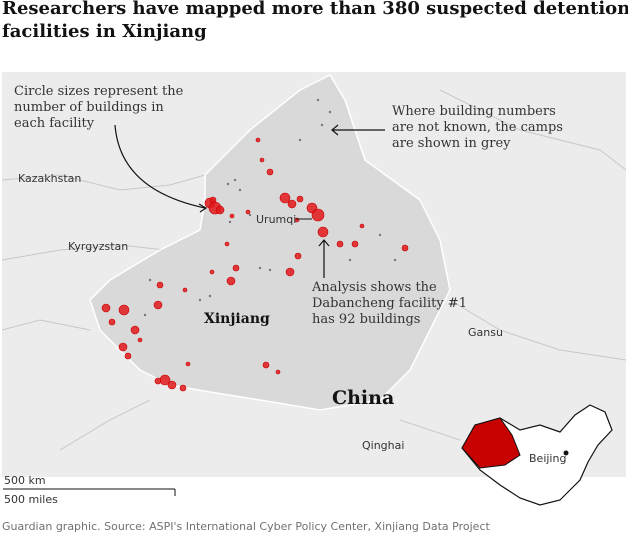 The height and width of the screenshot is (535, 628). I want to click on annotation: has 92 buildings, so click(366, 319).